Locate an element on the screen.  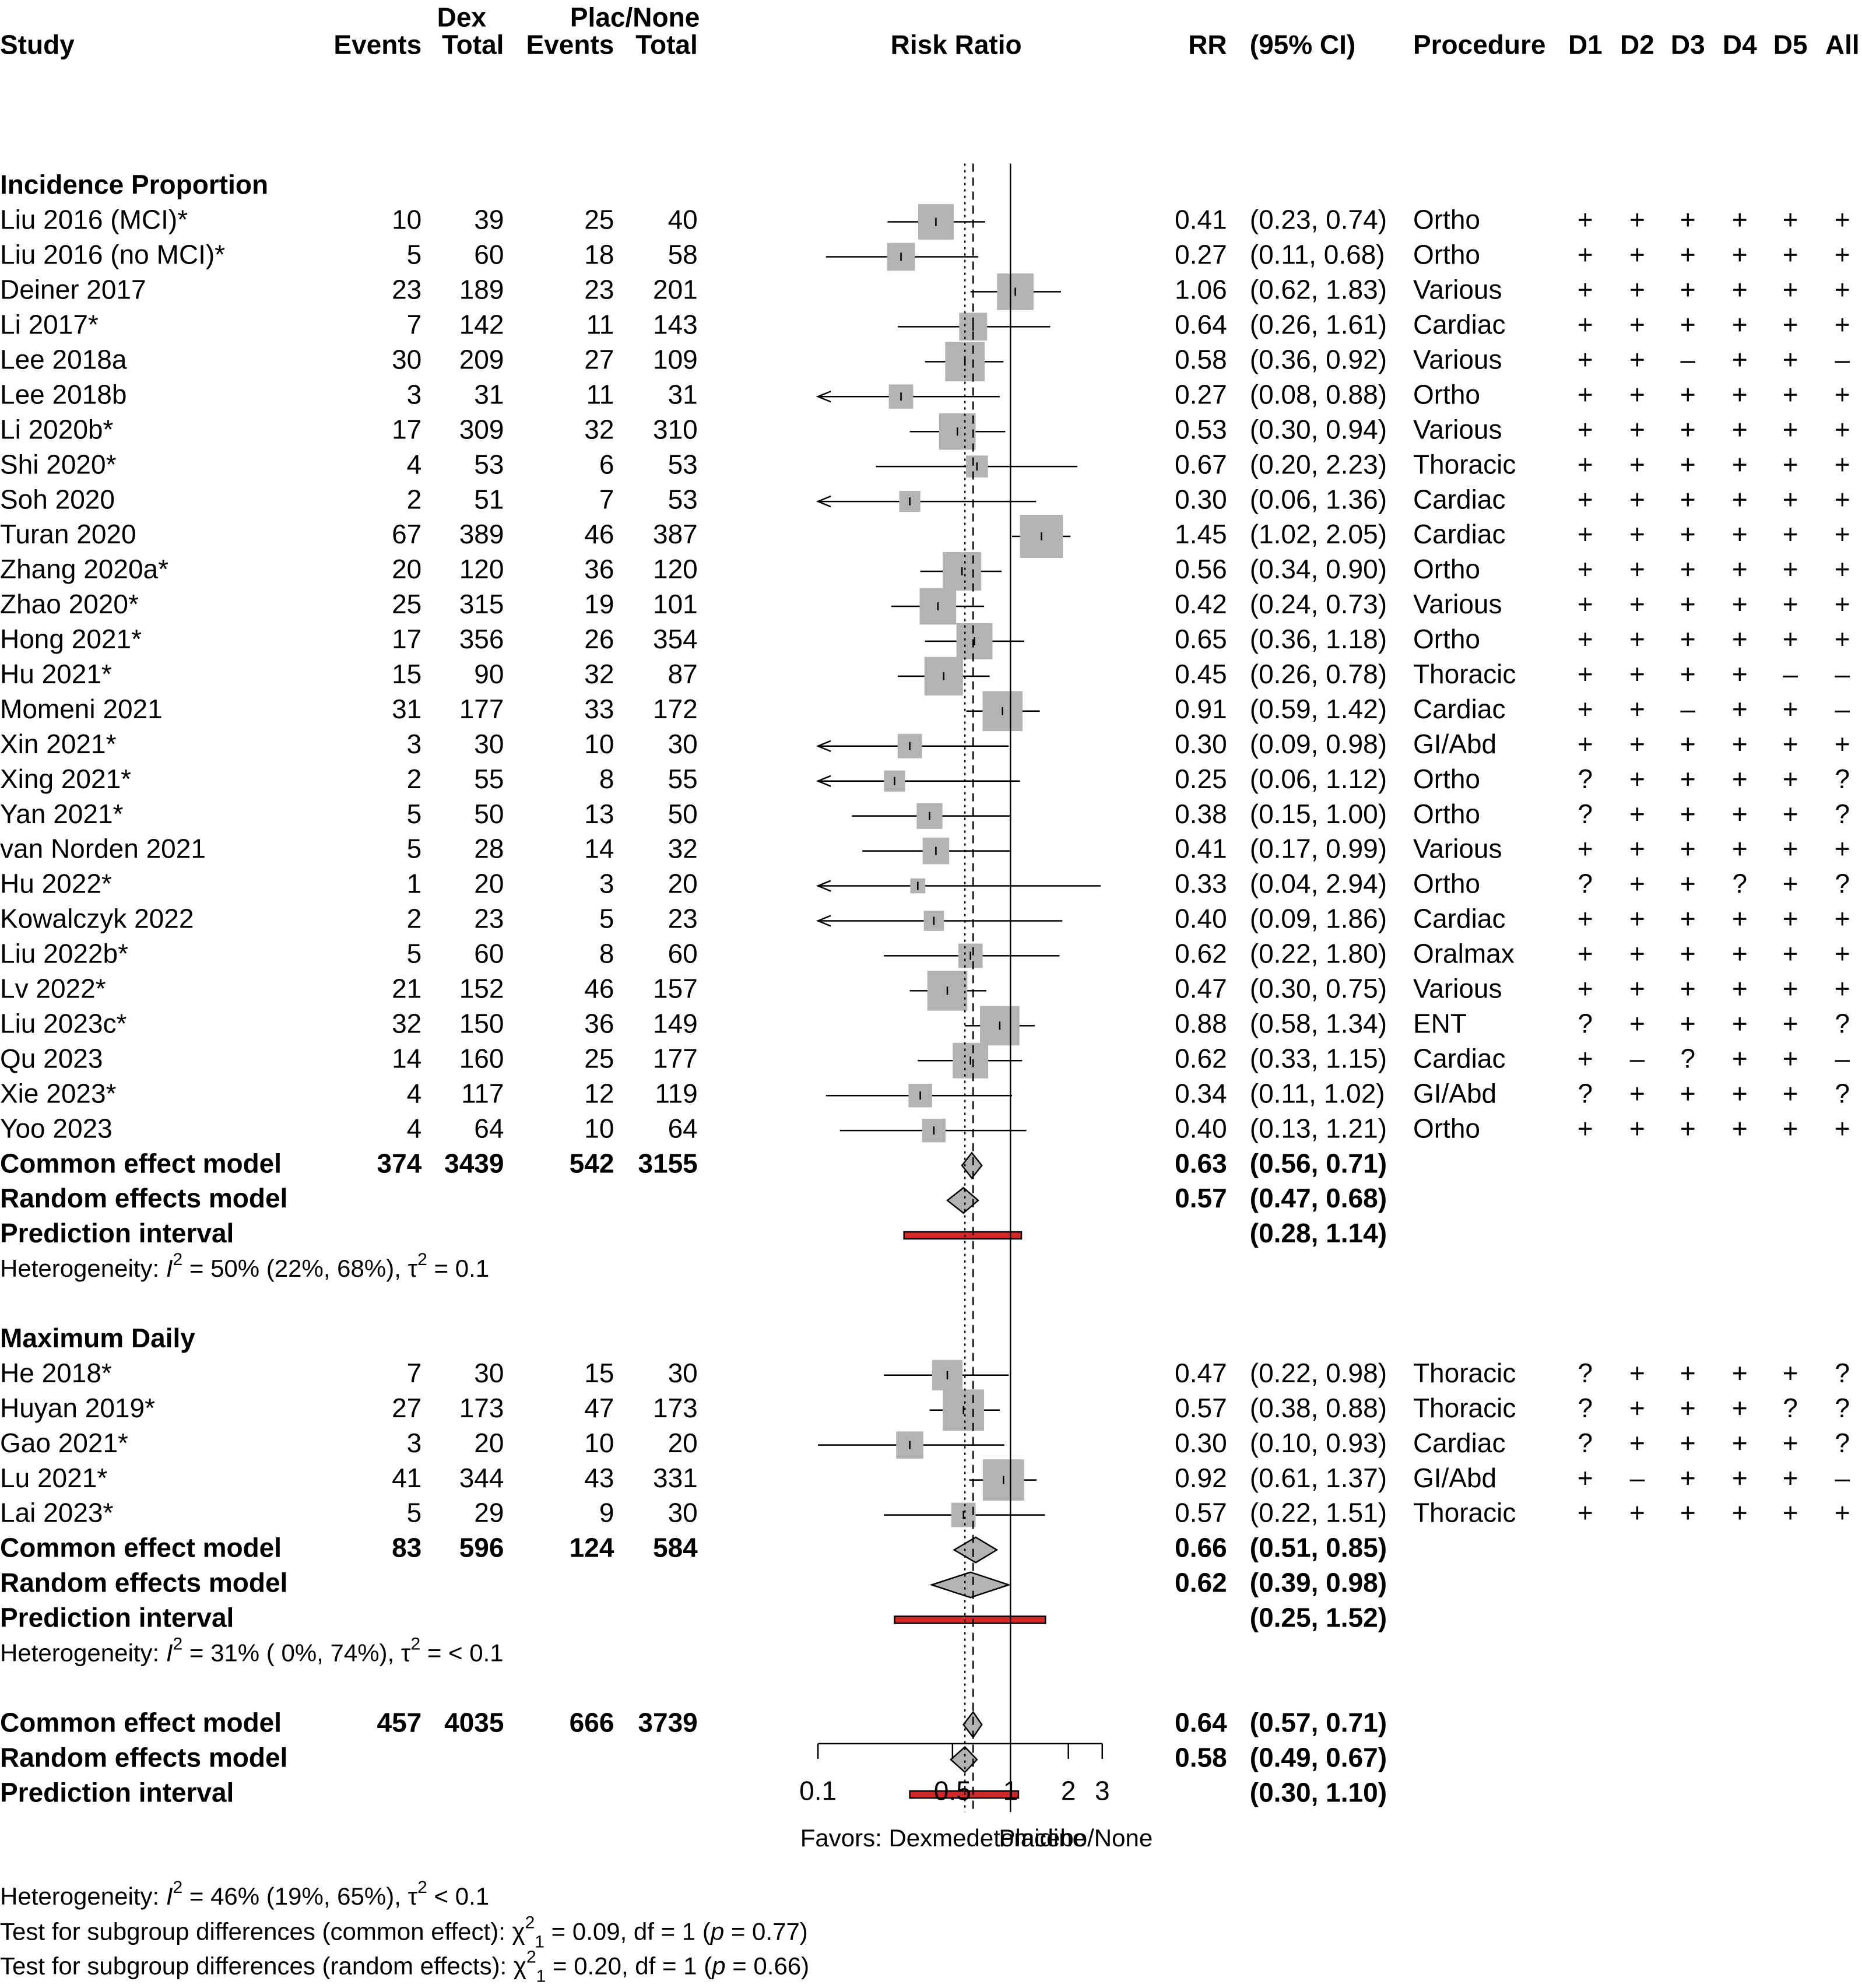
subgroup-1-study-13-rob-d5: + is located at coordinates (1790, 639).